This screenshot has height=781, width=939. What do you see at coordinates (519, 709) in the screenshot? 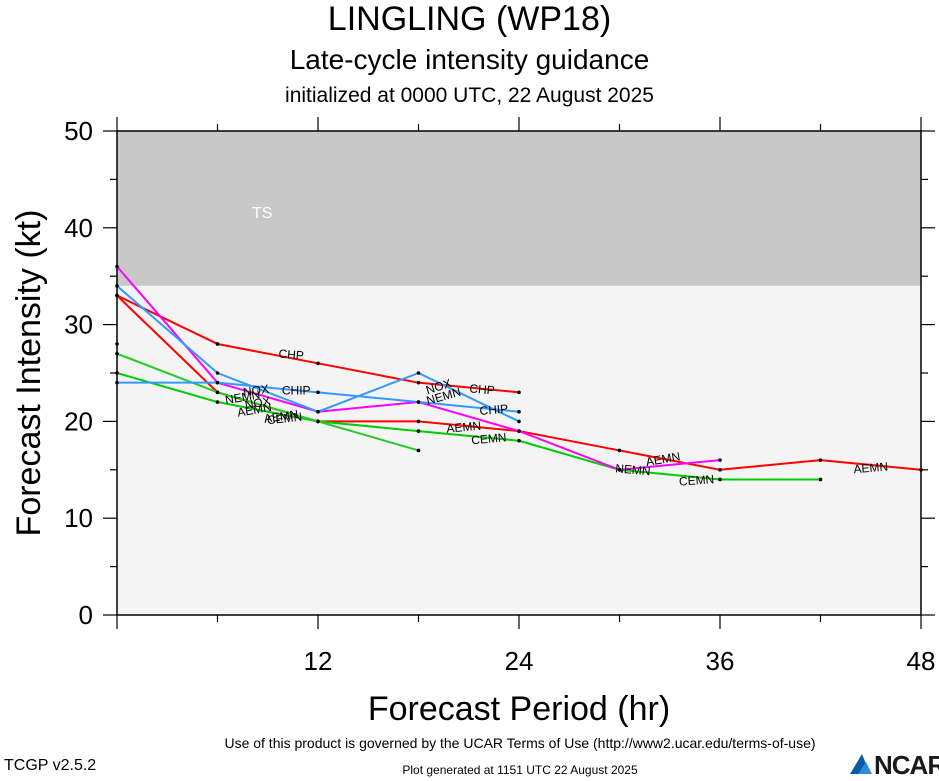
I see `x-axis-label: Forecast Period (hr)` at bounding box center [519, 709].